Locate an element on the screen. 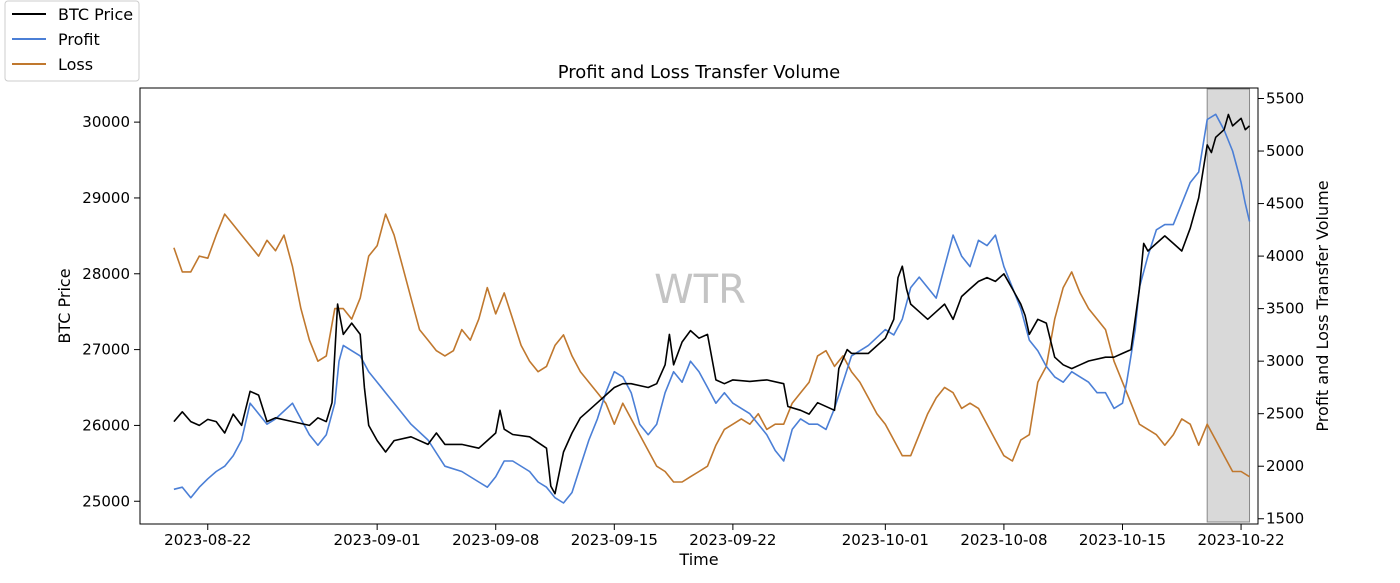 Image resolution: width=1400 pixels, height=583 pixels. y-axis-right-label: Profit and Loss Transfer Volume is located at coordinates (1322, 305).